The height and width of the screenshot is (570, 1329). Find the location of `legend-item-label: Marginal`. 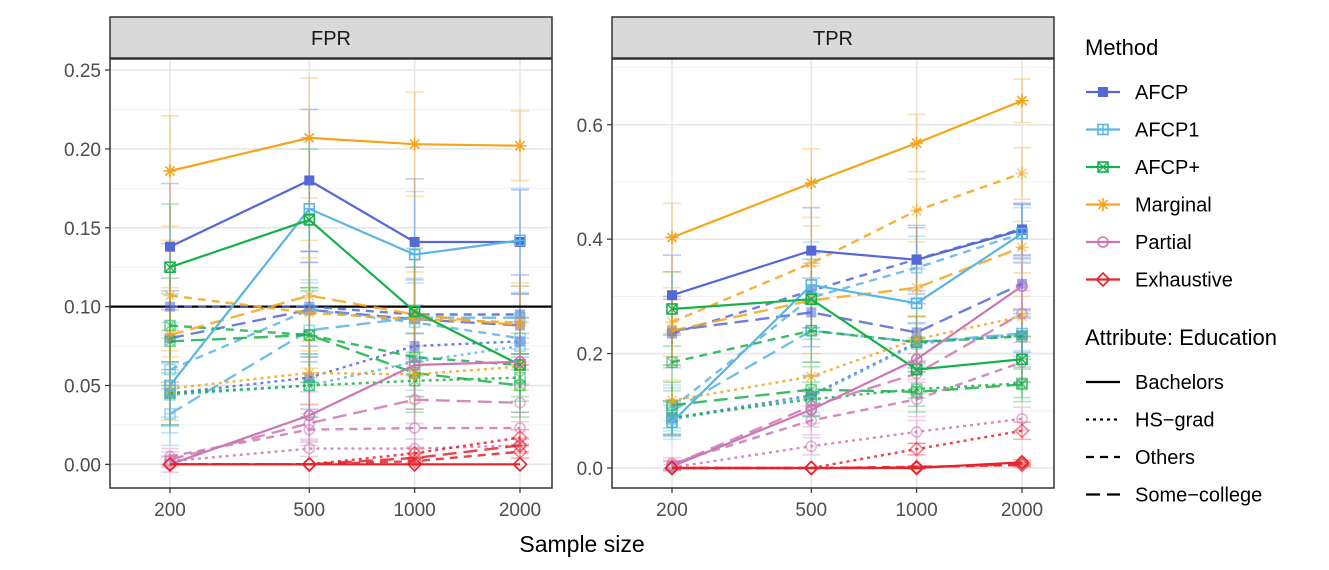

legend-item-label: Marginal is located at coordinates (1173, 206).